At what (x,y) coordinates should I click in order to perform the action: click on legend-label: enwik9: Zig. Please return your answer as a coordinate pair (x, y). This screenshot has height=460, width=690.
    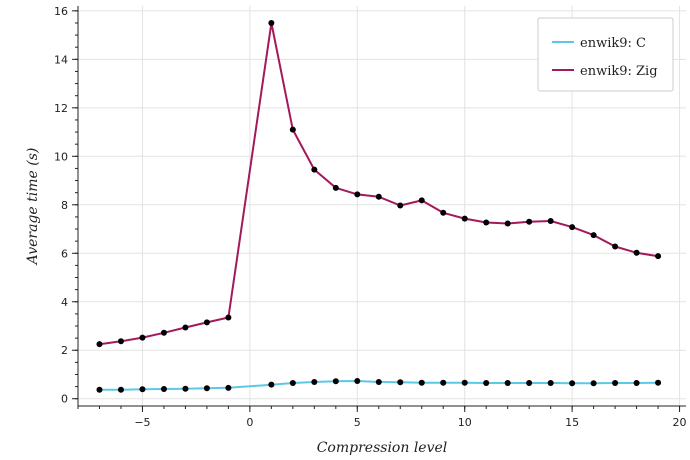
    Looking at the image, I should click on (619, 71).